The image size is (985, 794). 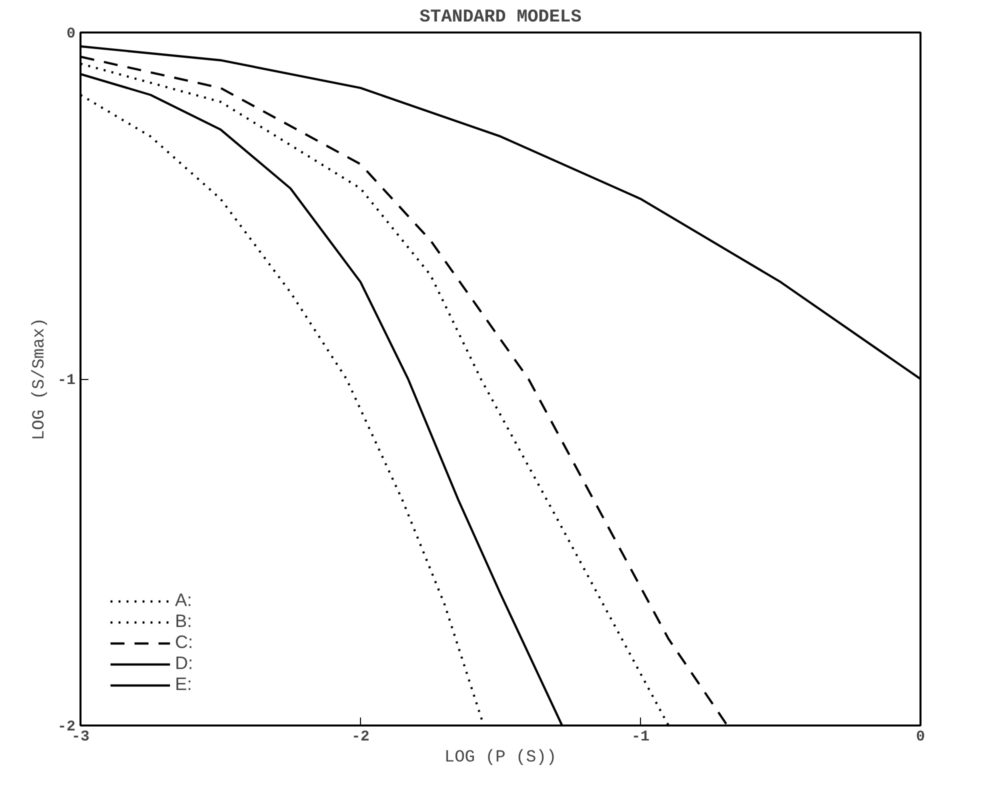 I want to click on x-axis-title: LOG (P (S)), so click(x=500, y=758).